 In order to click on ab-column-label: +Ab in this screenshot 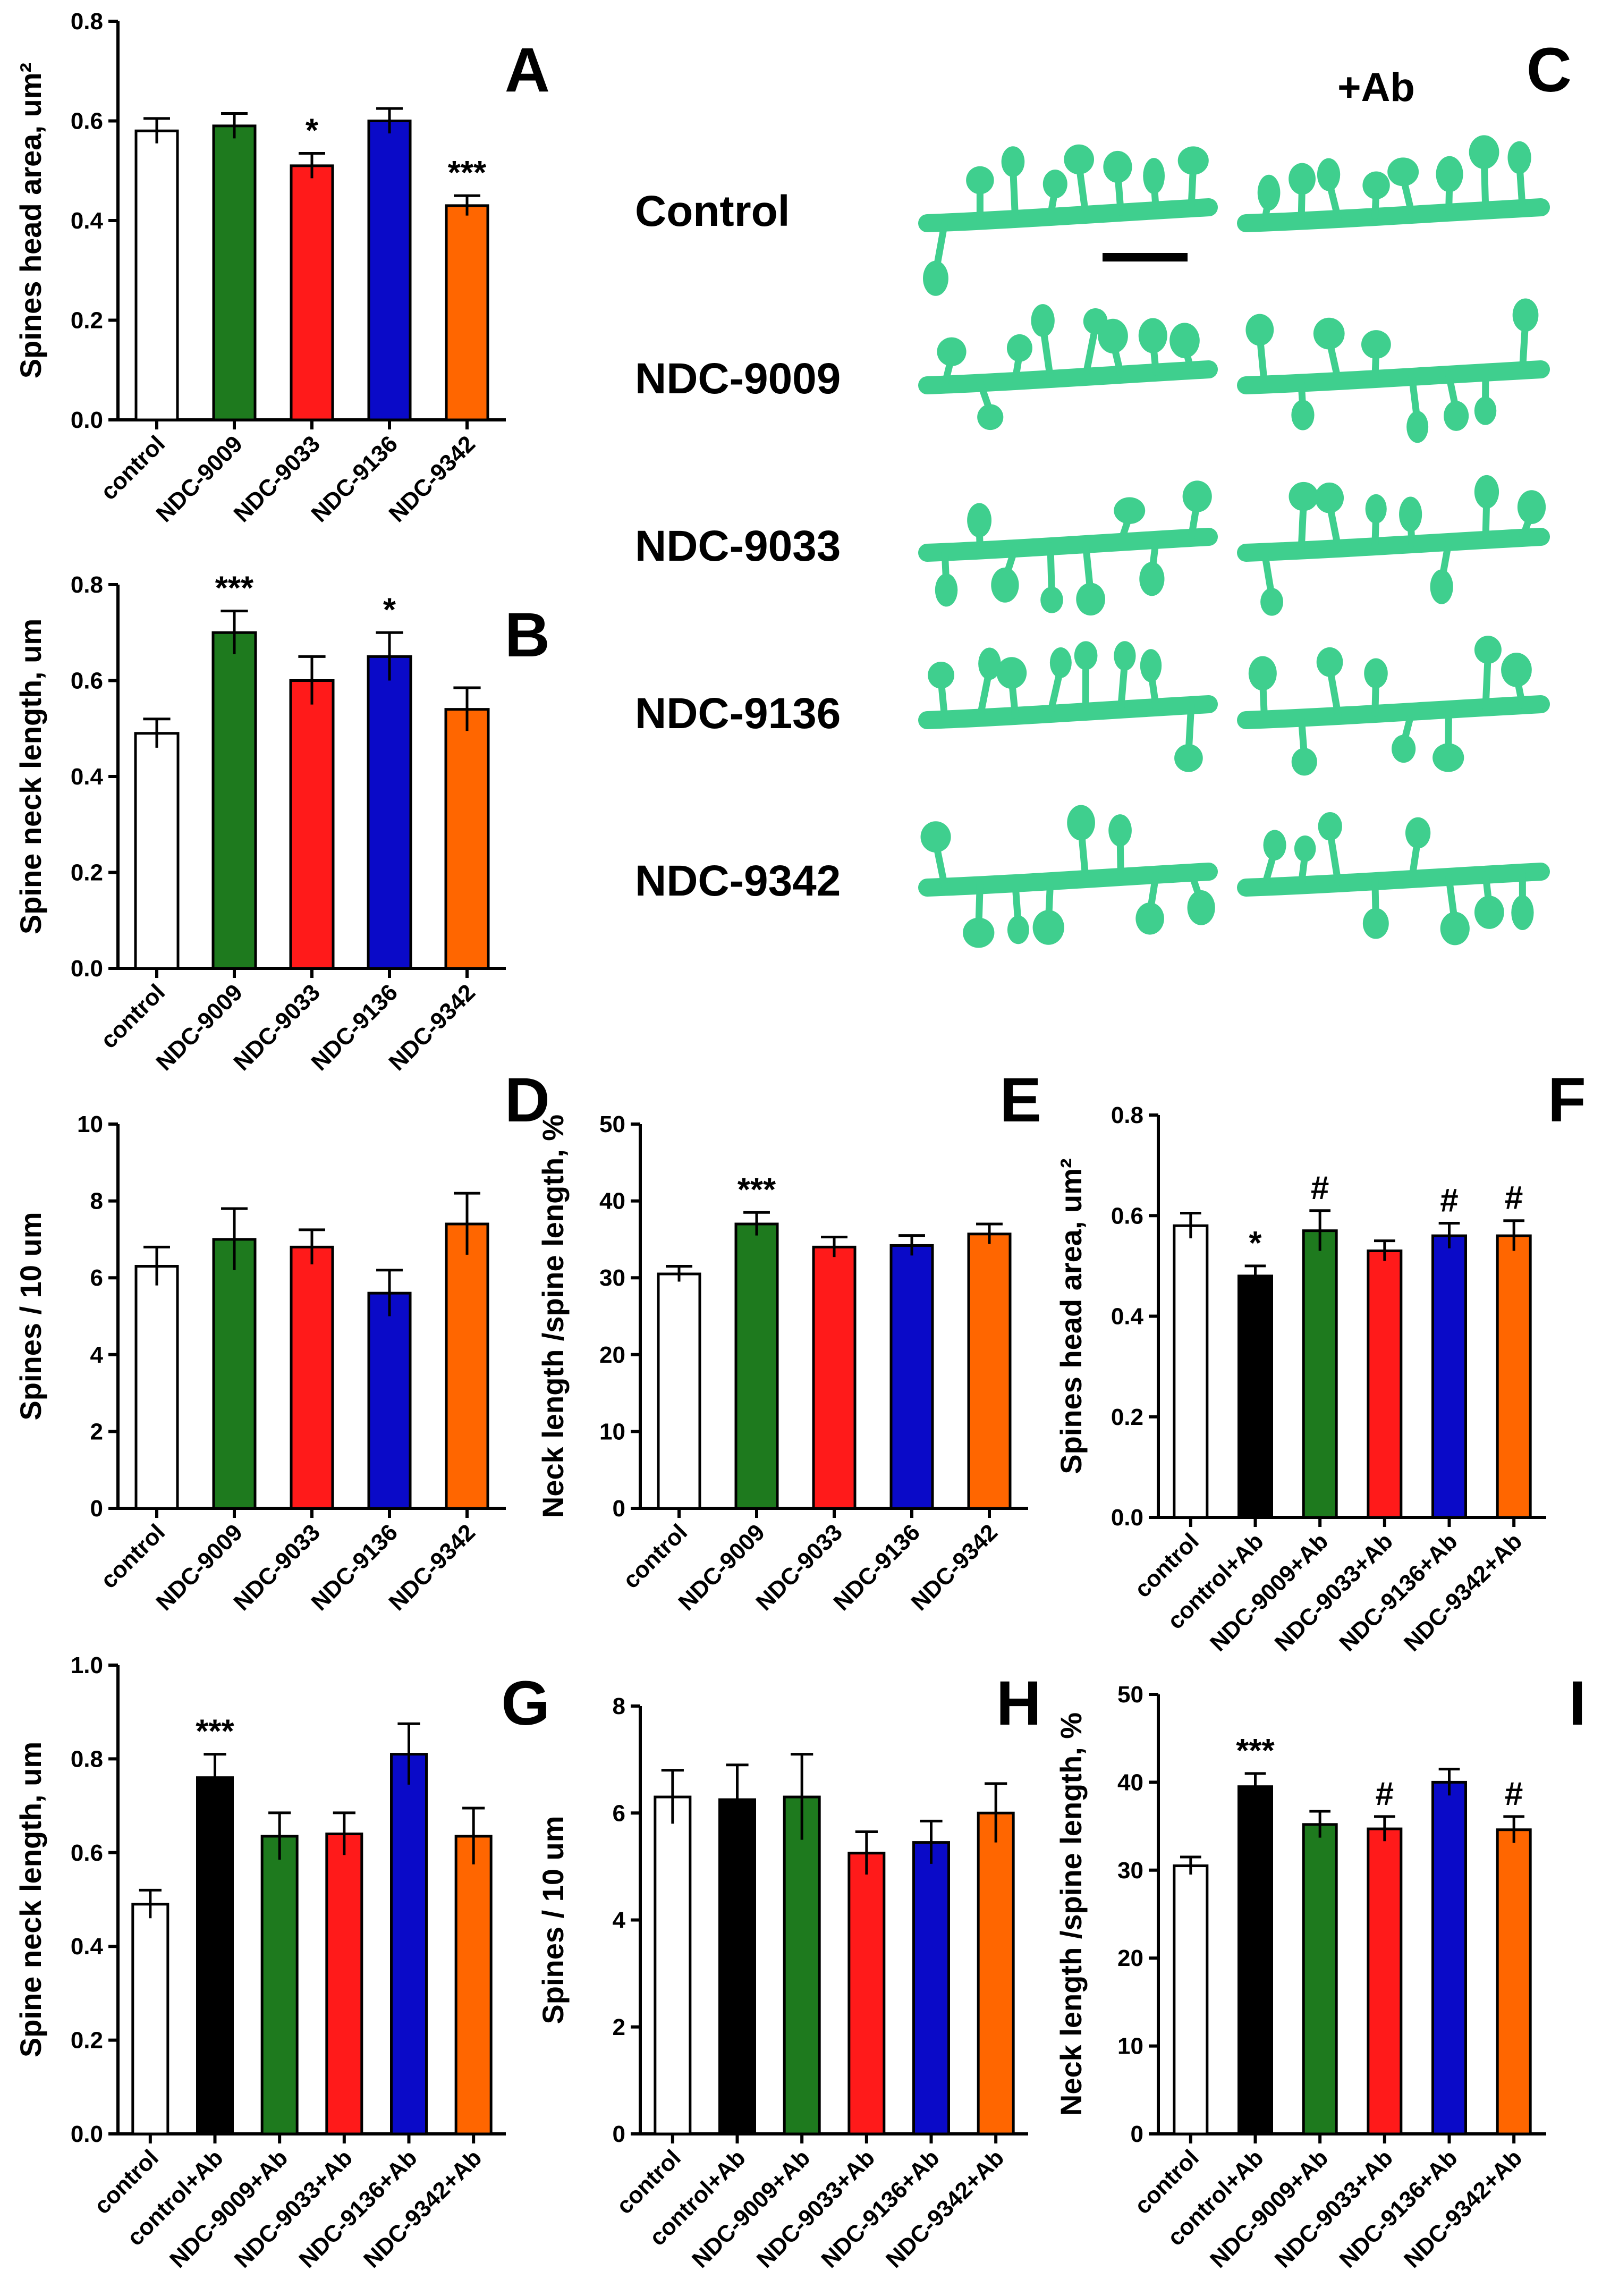, I will do `click(1376, 87)`.